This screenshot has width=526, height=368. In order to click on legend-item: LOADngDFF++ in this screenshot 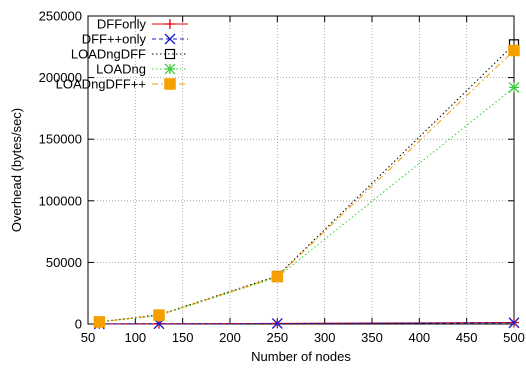, I will do `click(122, 84)`.